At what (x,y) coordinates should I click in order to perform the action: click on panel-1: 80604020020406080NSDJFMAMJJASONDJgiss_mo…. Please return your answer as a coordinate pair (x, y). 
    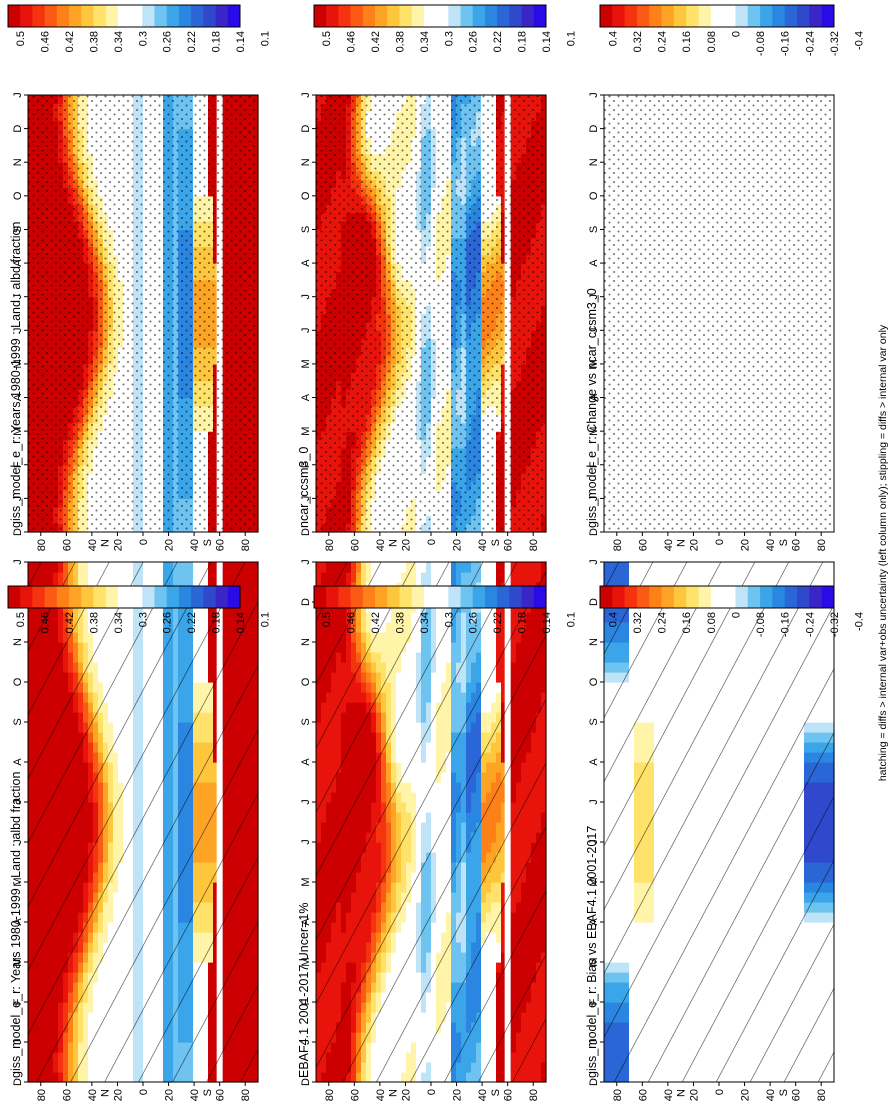
    Looking at the image, I should click on (134, 830).